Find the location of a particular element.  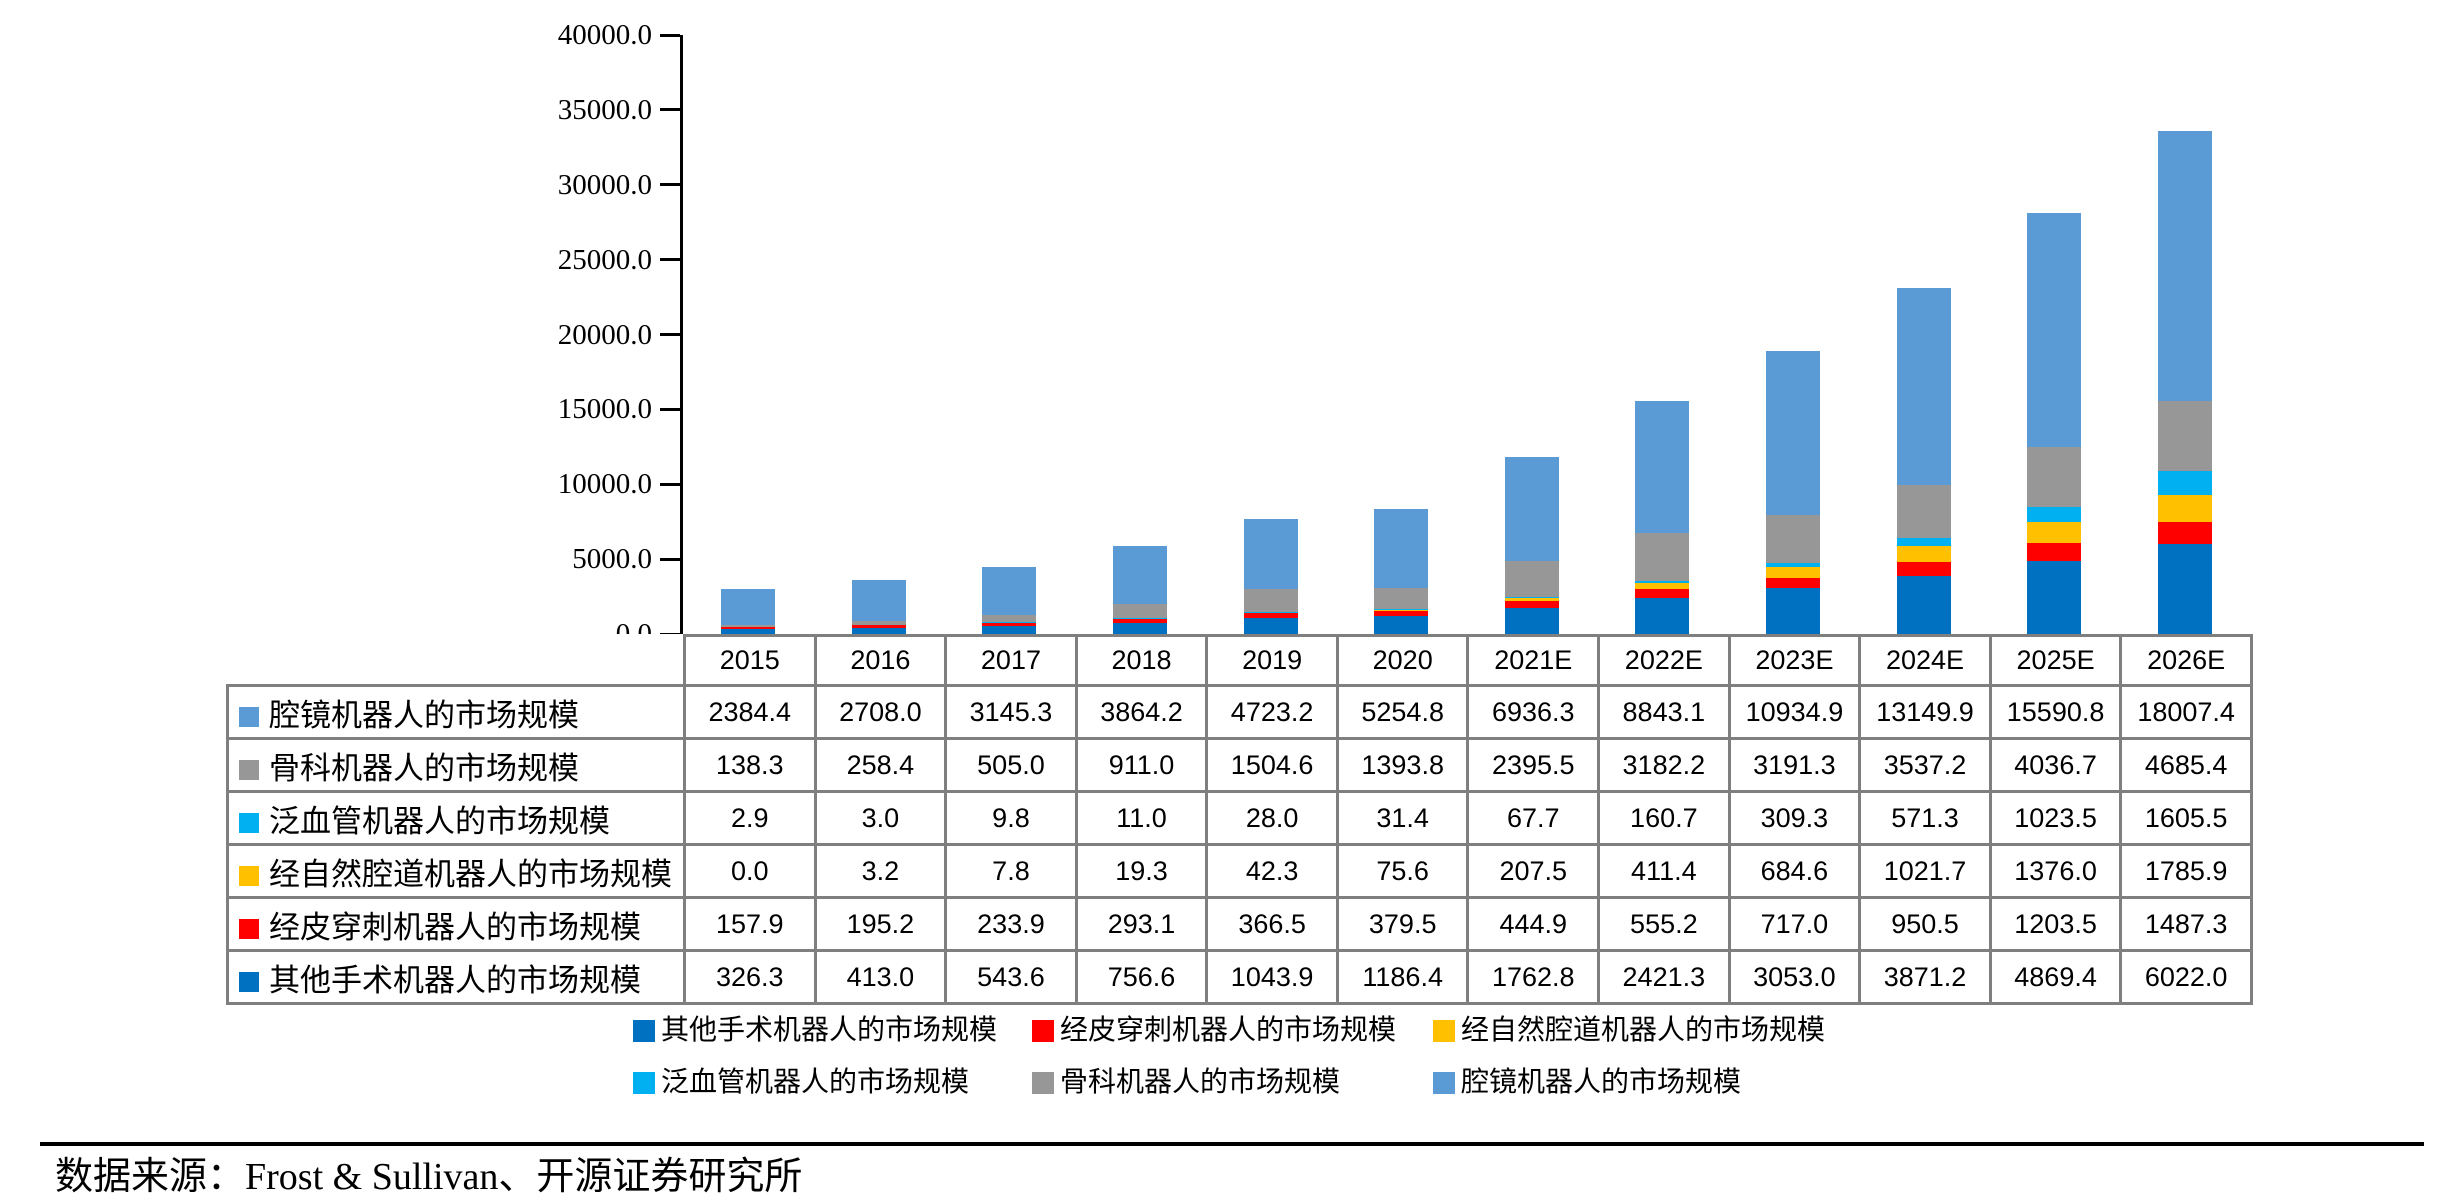

value-cell: 684.6 is located at coordinates (1794, 871).